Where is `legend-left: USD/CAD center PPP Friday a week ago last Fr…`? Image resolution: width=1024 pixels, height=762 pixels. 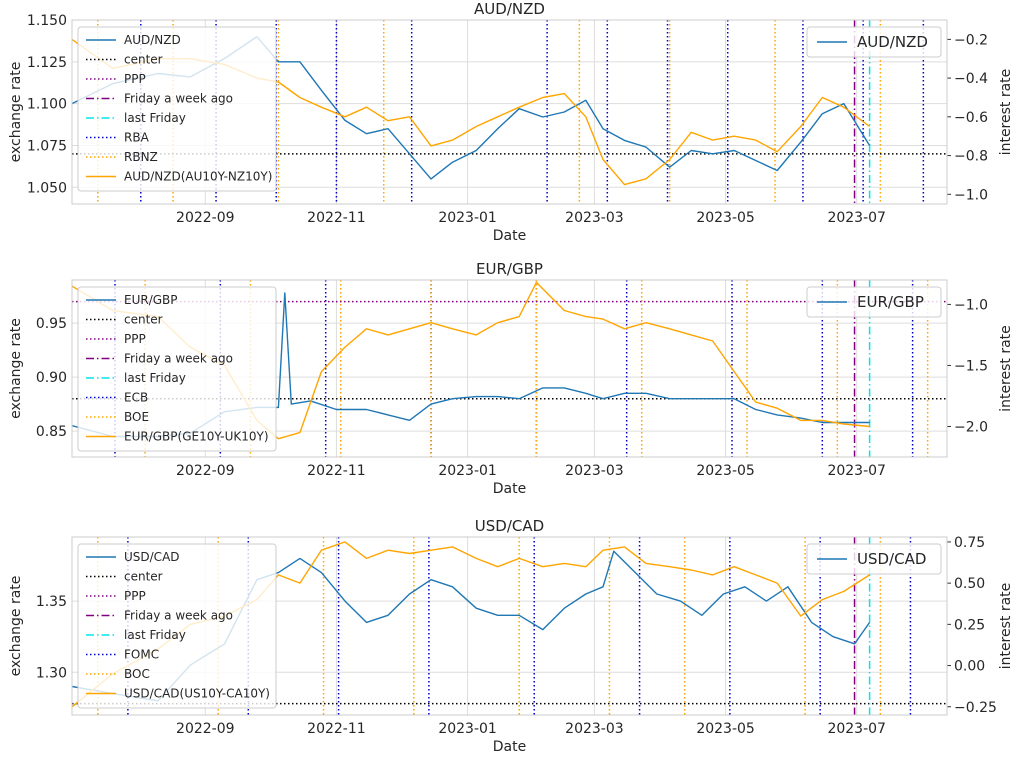 legend-left: USD/CAD center PPP Friday a week ago last Fr… is located at coordinates (177, 626).